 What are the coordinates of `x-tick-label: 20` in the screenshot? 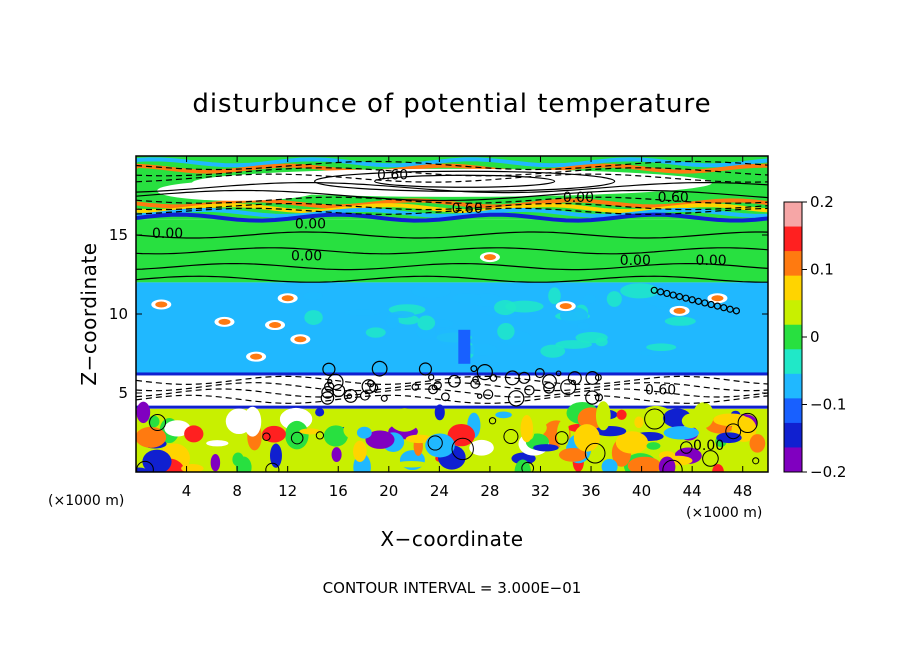 It's located at (388, 491).